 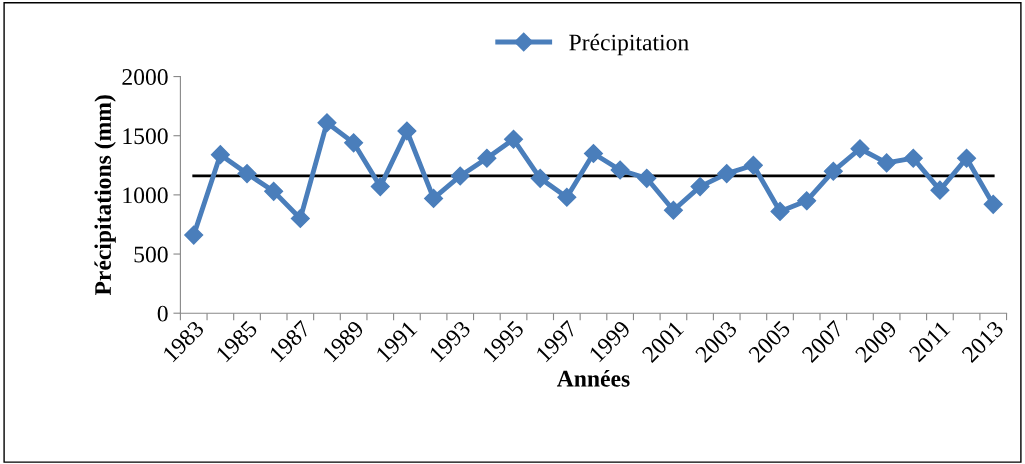 I want to click on y-axis-title: Précipitations (mm), so click(x=105, y=195).